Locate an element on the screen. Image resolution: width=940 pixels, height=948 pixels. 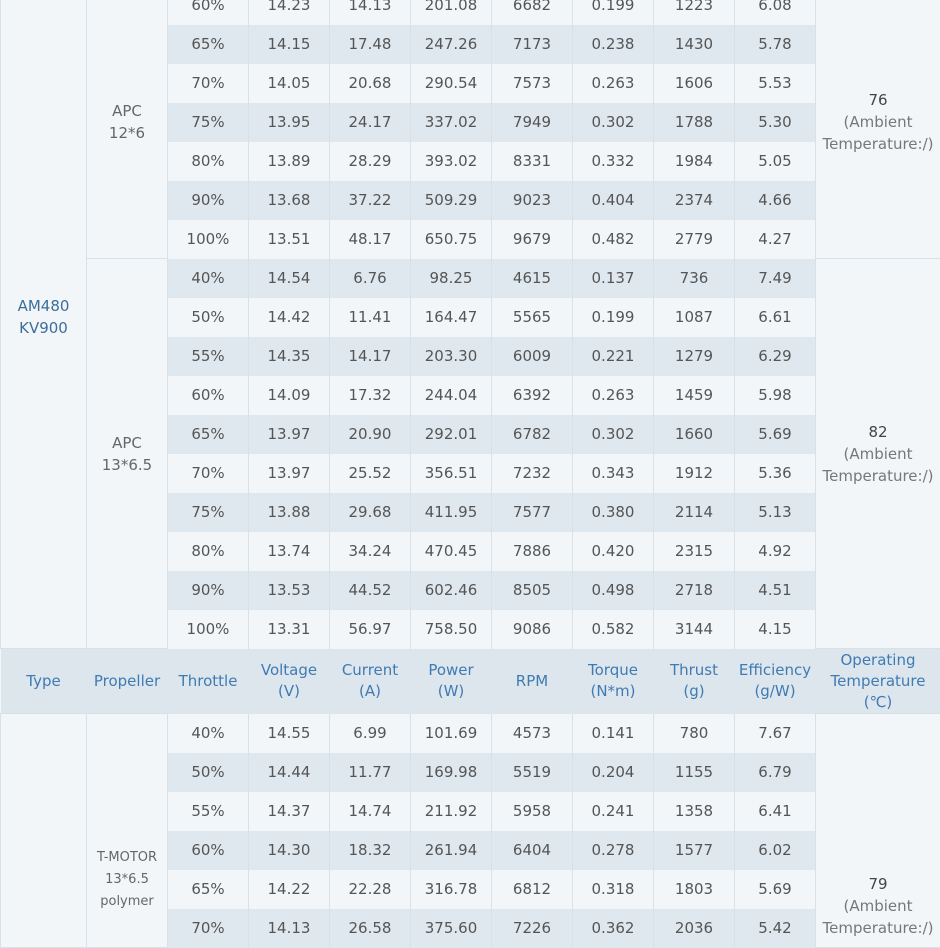
throttle-cell: 40% is located at coordinates (208, 733).